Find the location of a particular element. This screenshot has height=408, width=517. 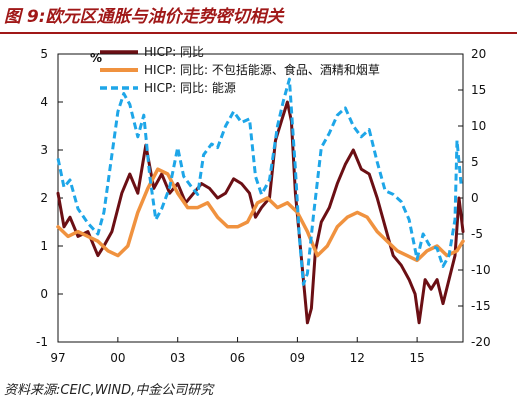

left-axis-tick-label: 5 is located at coordinates (44, 54).